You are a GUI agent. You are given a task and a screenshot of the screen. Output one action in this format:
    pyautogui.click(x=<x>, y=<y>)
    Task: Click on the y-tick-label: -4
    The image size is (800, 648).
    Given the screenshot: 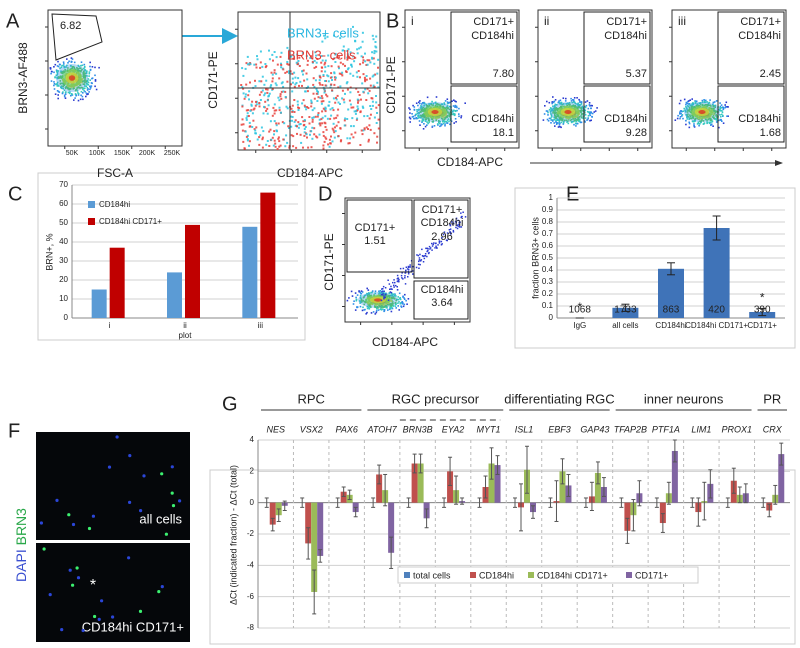 What is the action you would take?
    pyautogui.click(x=251, y=564)
    